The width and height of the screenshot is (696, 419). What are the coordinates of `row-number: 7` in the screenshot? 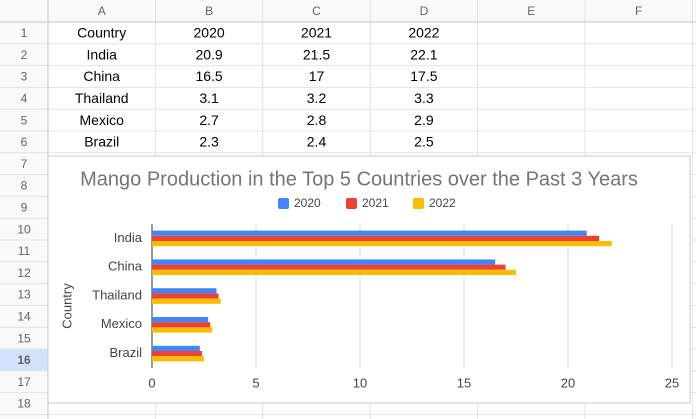 It's located at (24, 164).